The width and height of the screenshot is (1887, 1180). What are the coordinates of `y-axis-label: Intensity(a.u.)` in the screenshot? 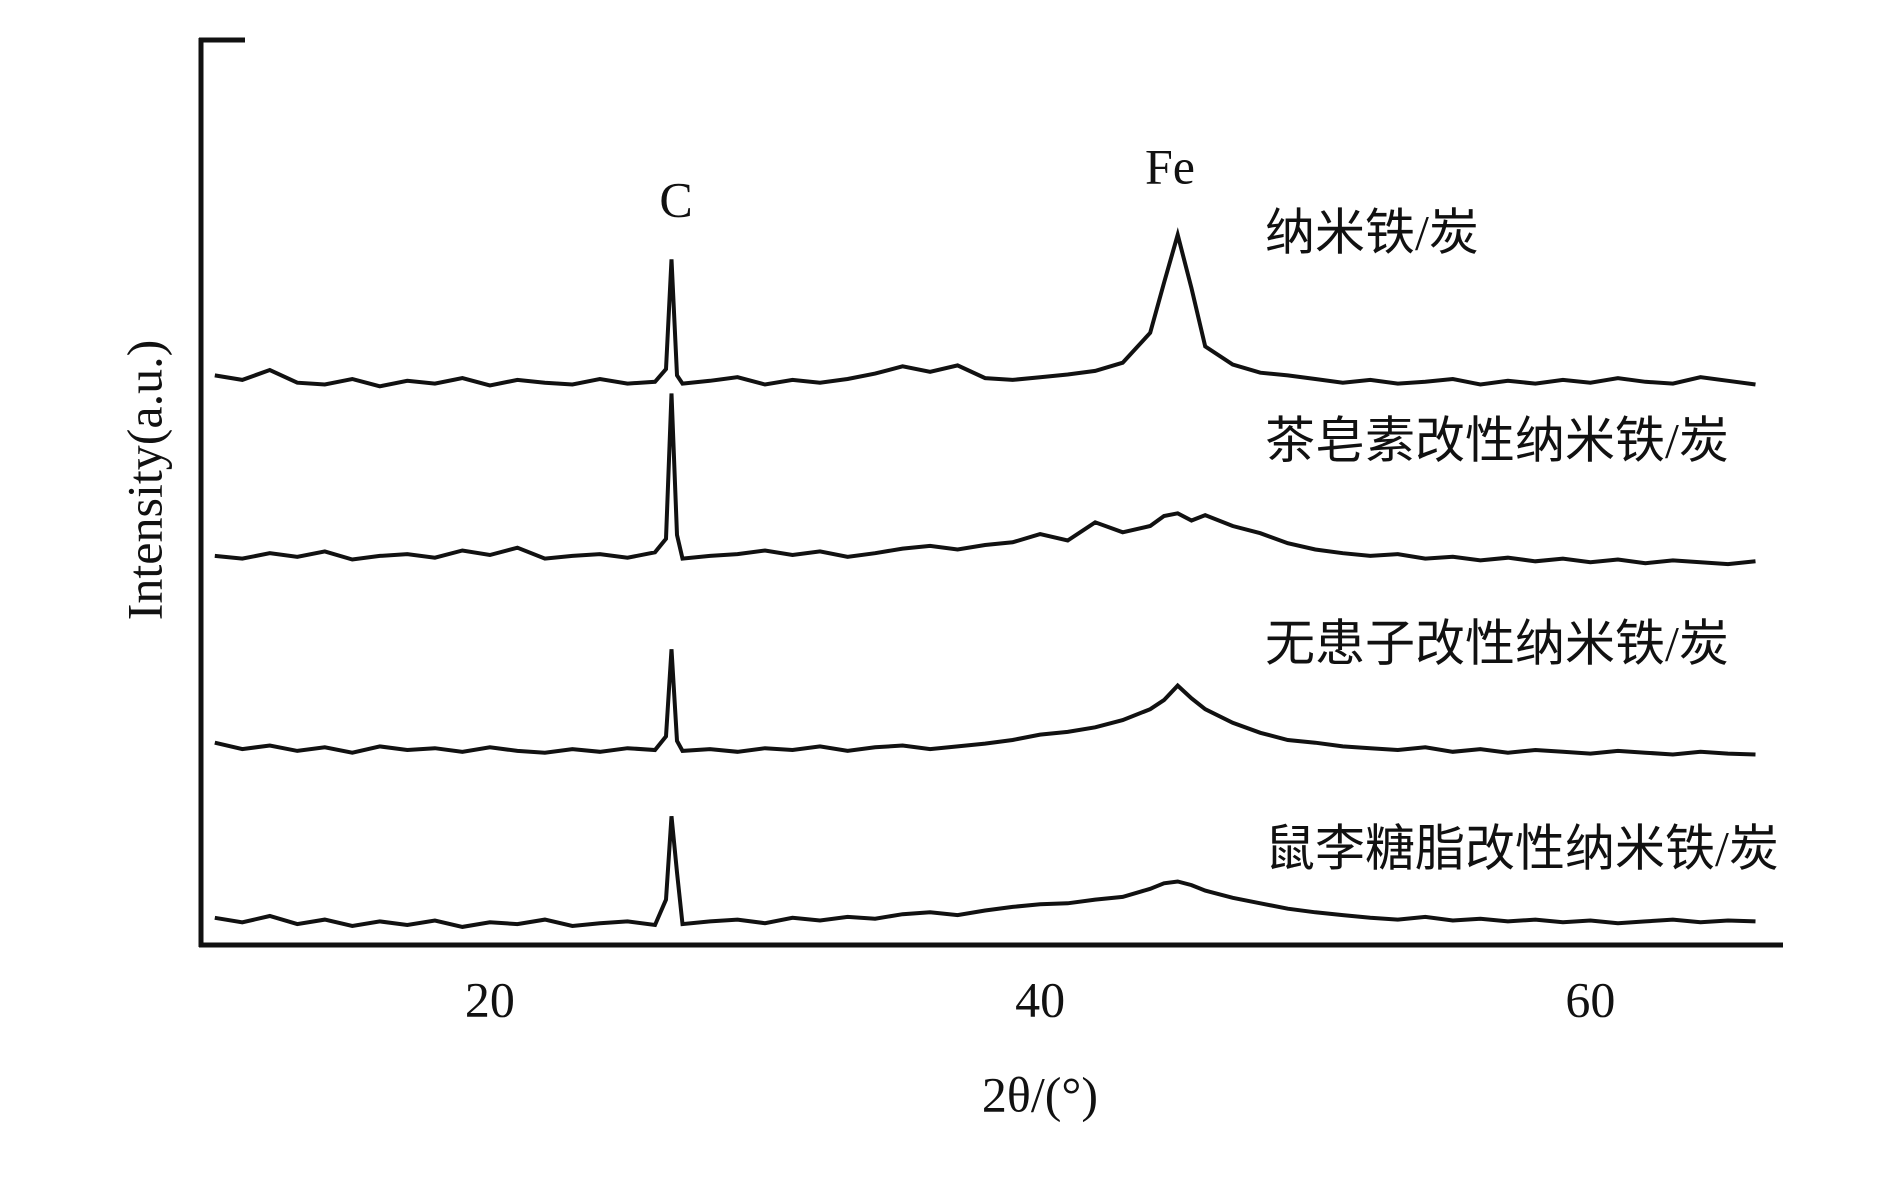 It's located at (144, 480).